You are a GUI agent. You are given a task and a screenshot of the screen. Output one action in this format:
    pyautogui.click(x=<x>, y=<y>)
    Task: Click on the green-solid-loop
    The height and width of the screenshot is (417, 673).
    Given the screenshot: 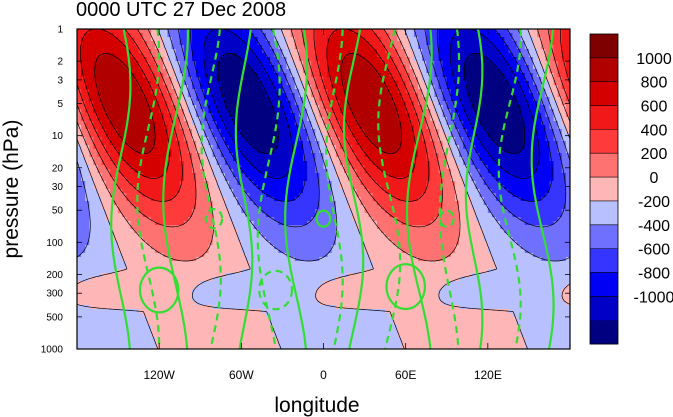 What is the action you would take?
    pyautogui.click(x=323, y=218)
    